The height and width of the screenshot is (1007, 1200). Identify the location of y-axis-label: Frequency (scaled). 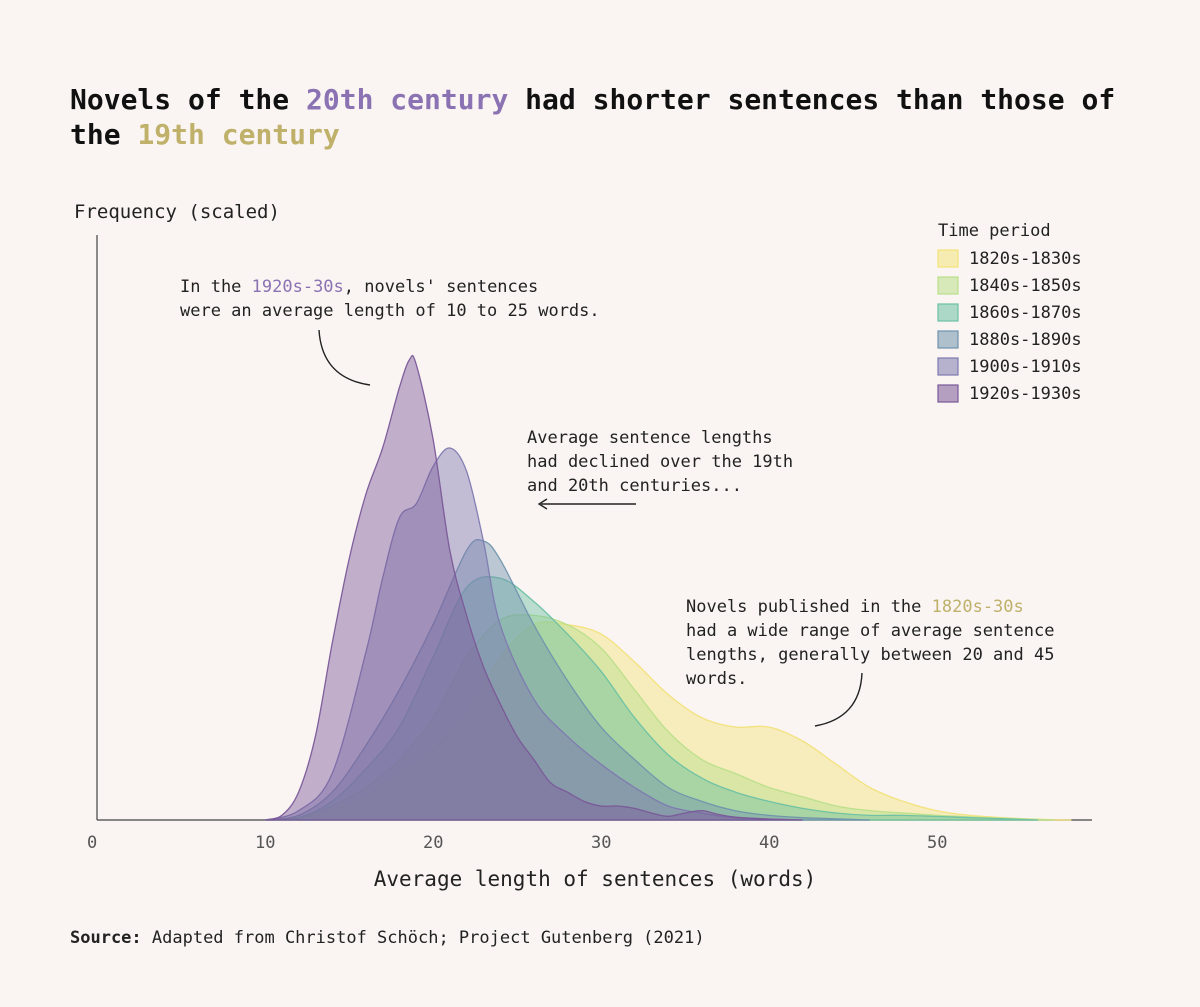
(177, 212).